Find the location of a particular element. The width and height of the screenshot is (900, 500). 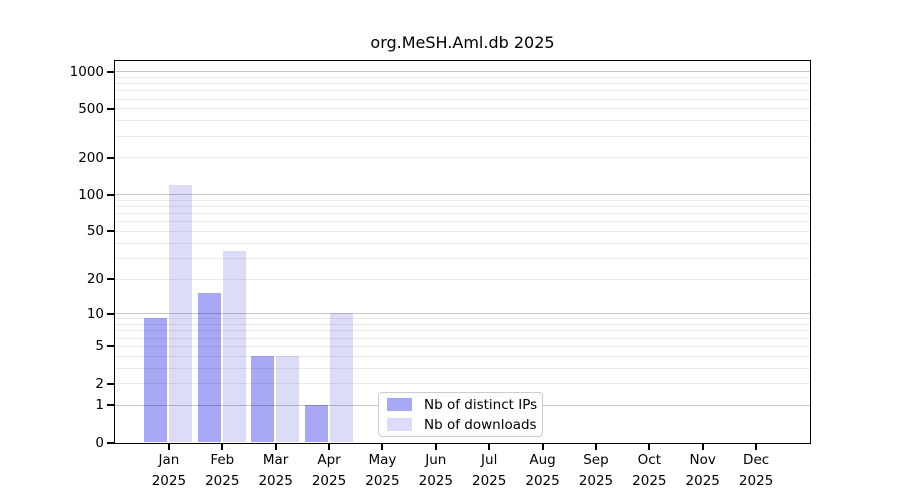

y-tick-label: 0 is located at coordinates (99, 442).